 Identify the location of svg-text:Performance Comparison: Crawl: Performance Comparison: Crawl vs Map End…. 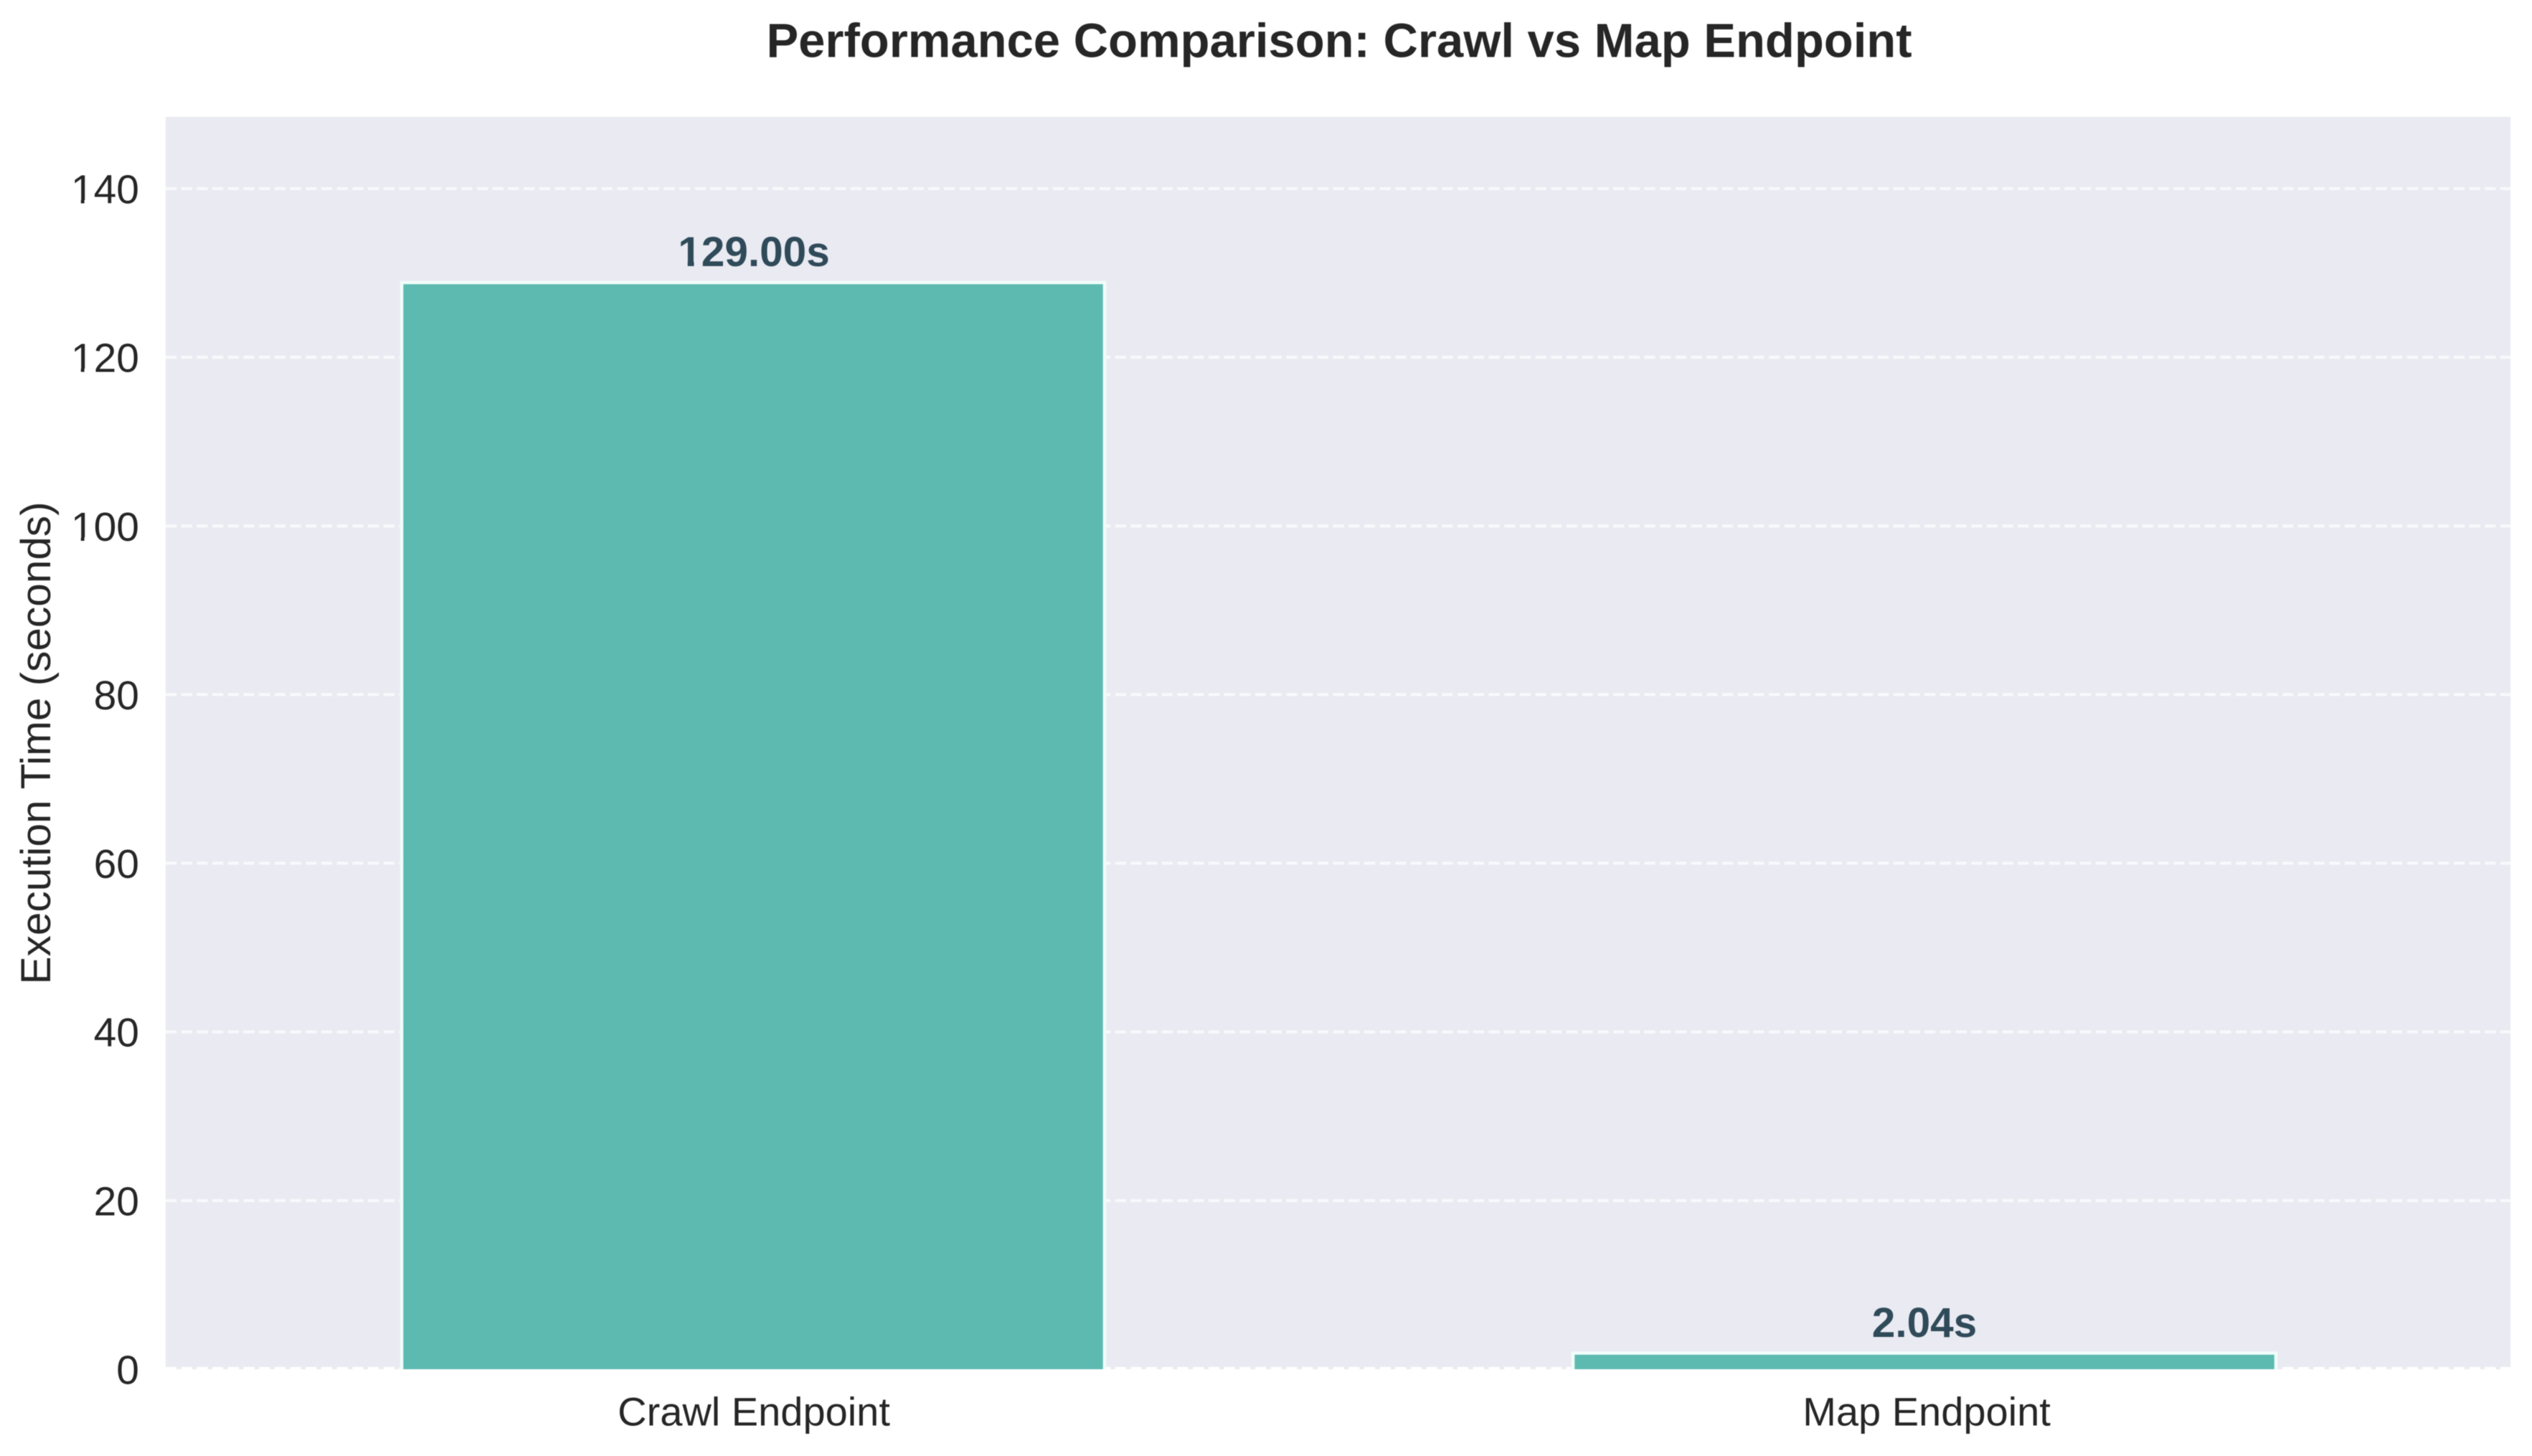
(1339, 41).